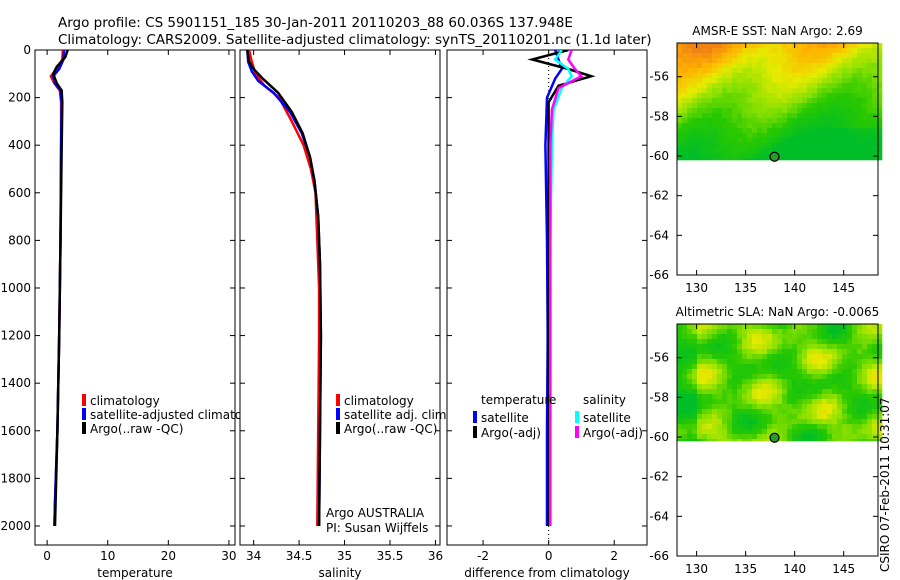 The height and width of the screenshot is (580, 900). Describe the element at coordinates (299, 556) in the screenshot. I see `x-tick-label: 34.5` at that location.